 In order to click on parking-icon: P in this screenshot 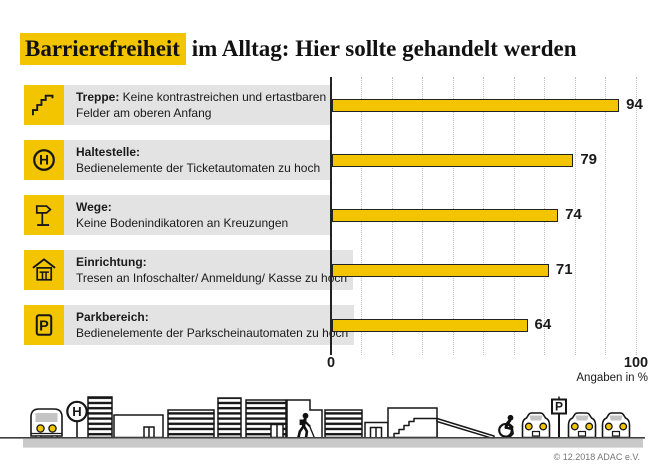, I will do `click(44, 325)`.